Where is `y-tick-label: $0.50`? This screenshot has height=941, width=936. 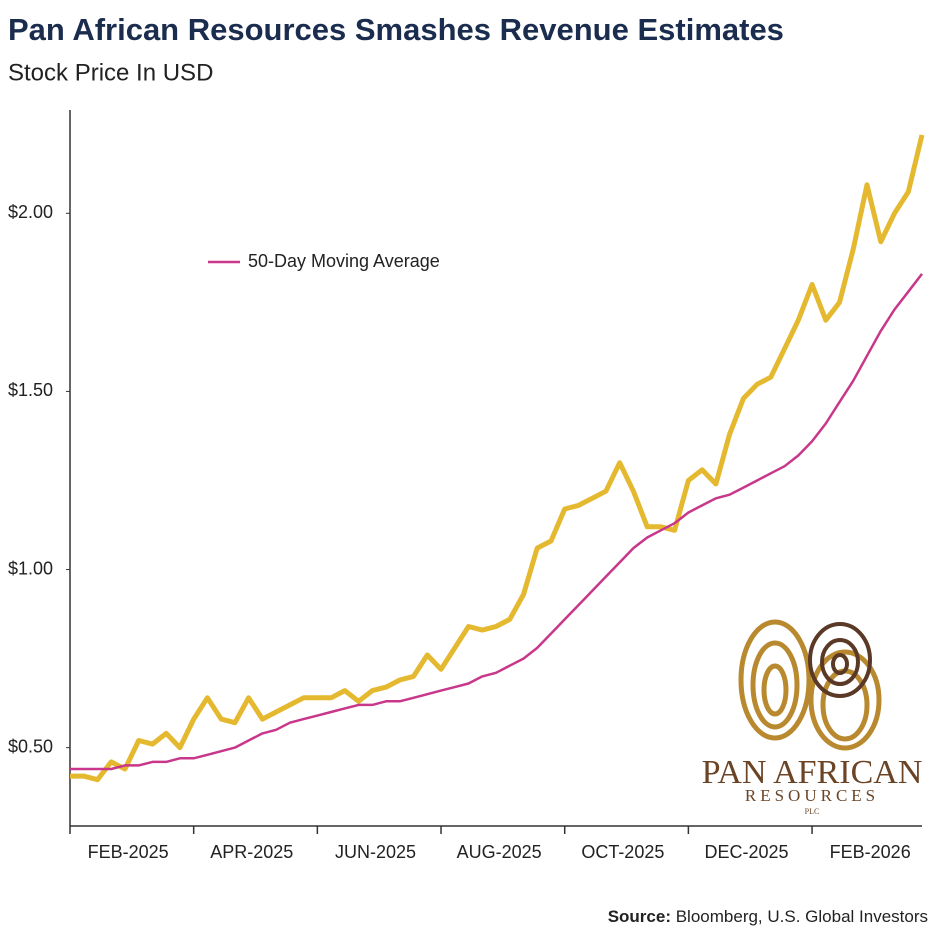
y-tick-label: $0.50 is located at coordinates (30, 746).